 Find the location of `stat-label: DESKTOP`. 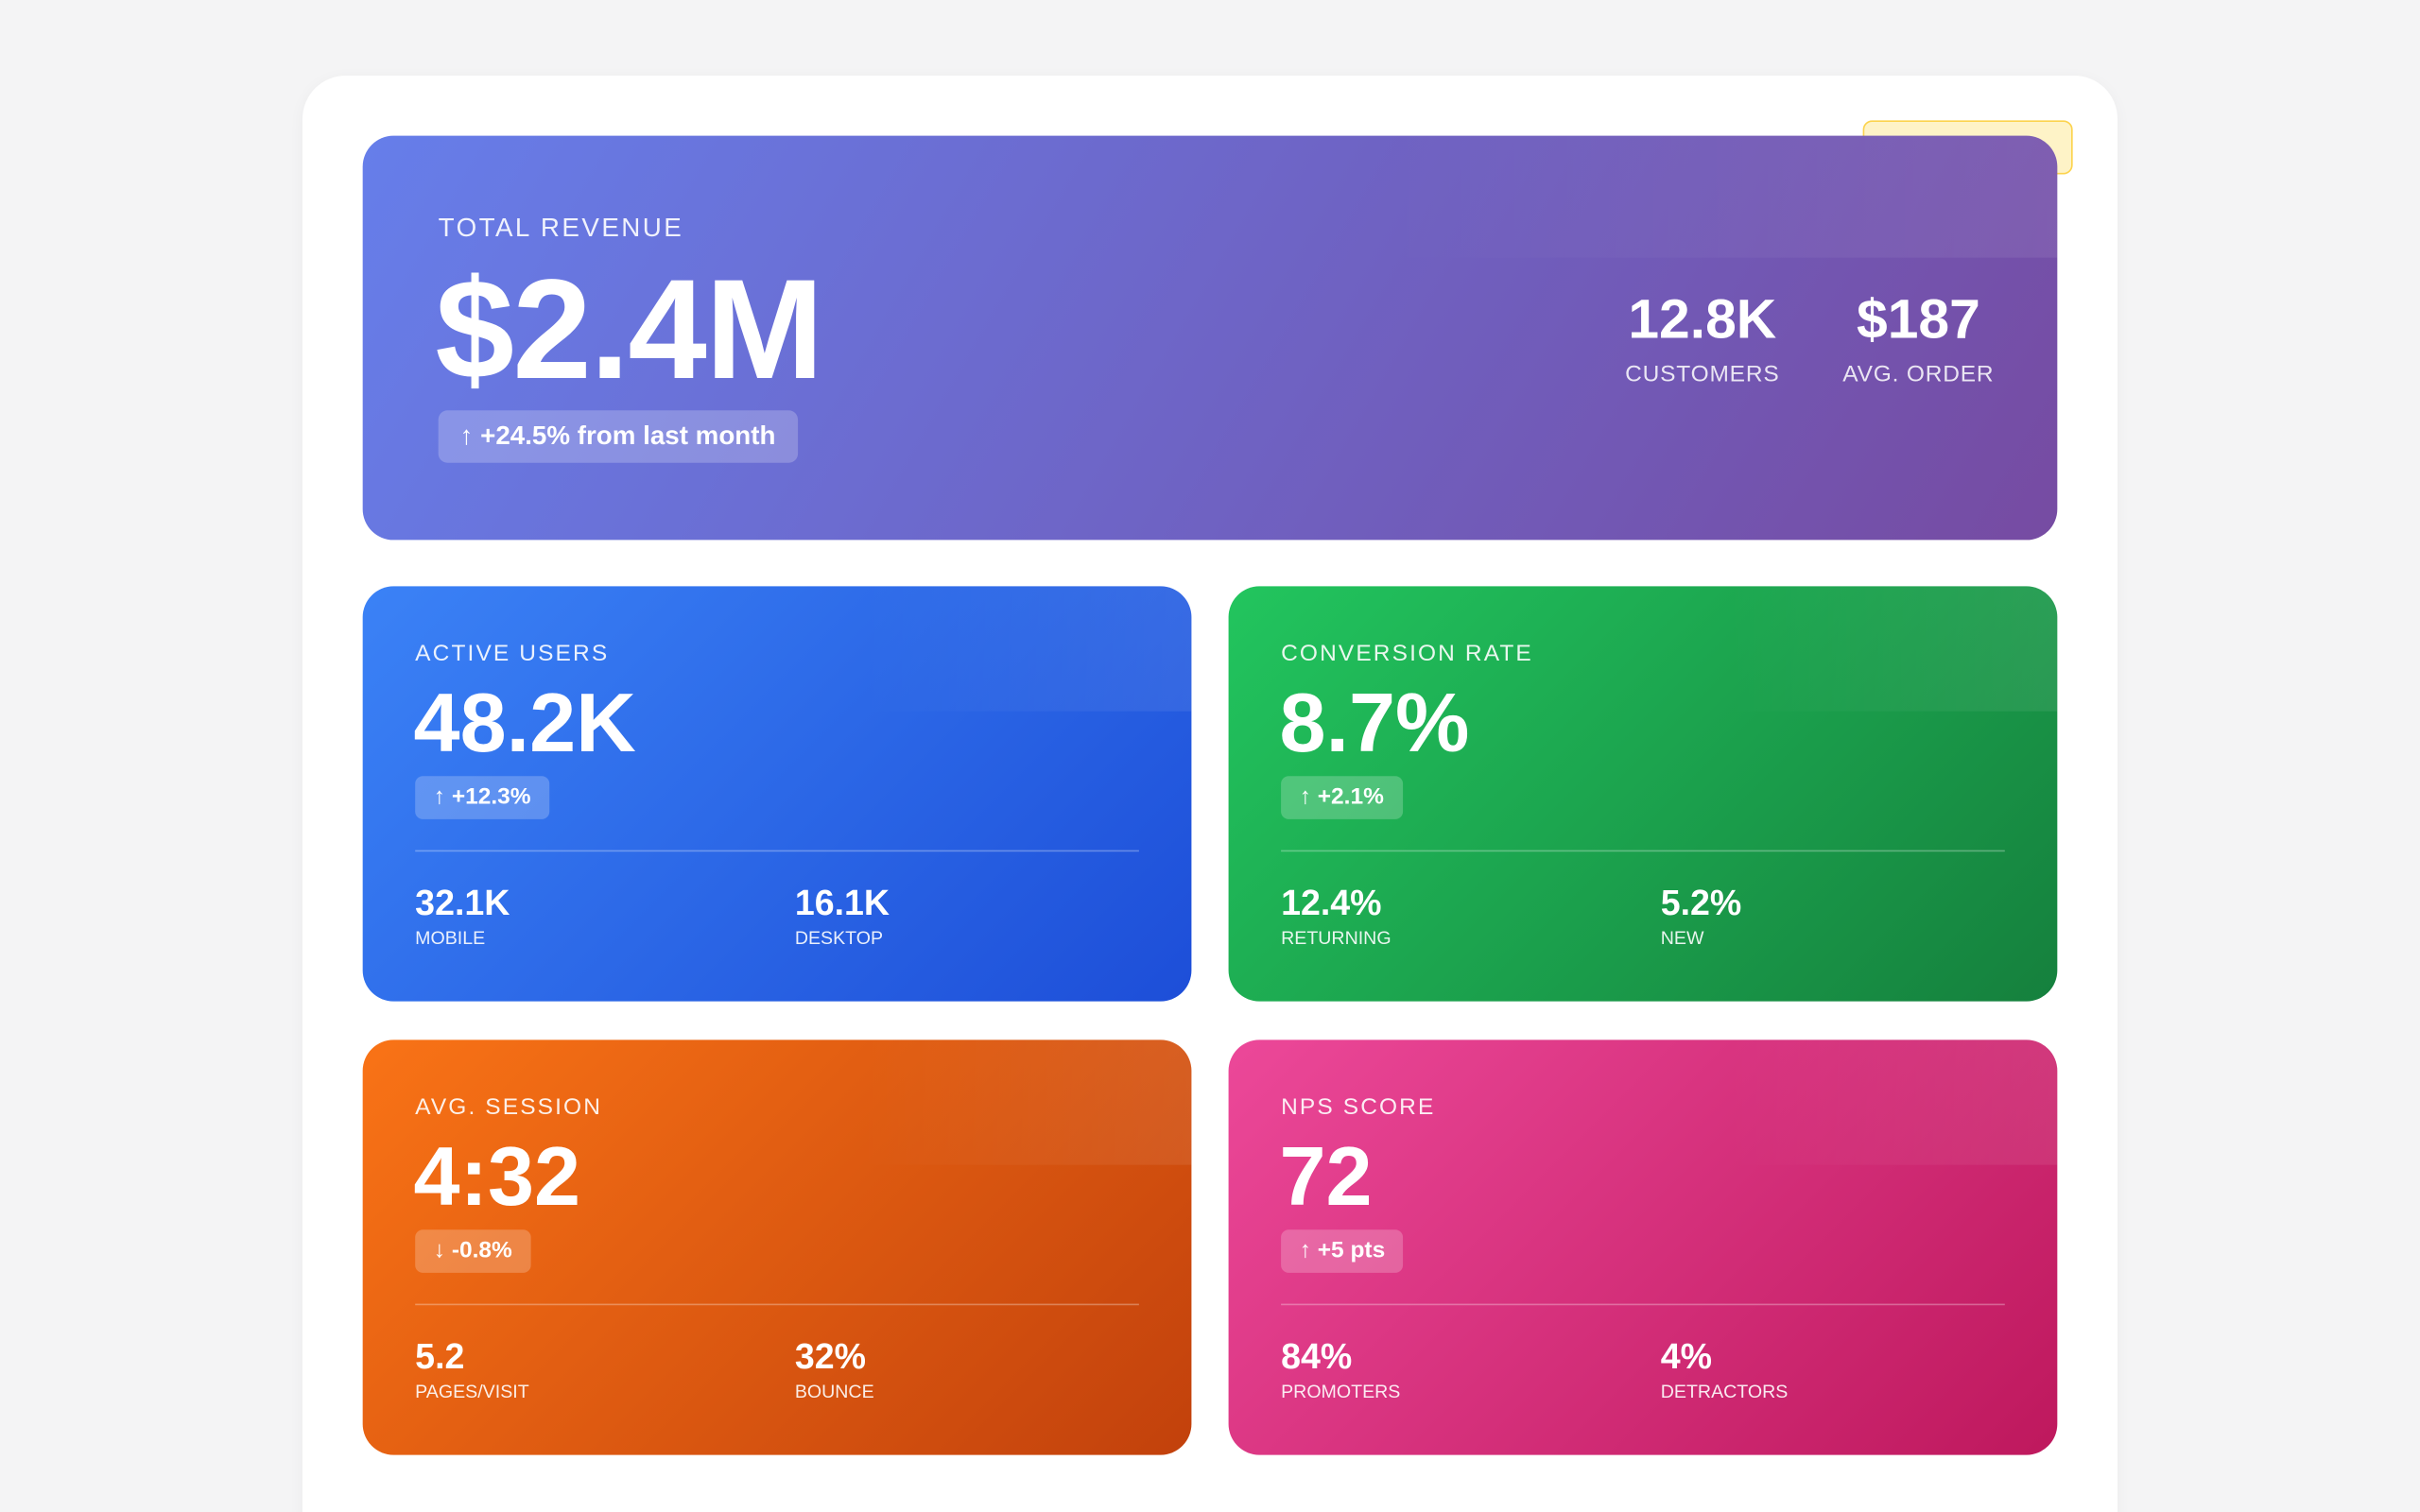

stat-label: DESKTOP is located at coordinates (839, 938).